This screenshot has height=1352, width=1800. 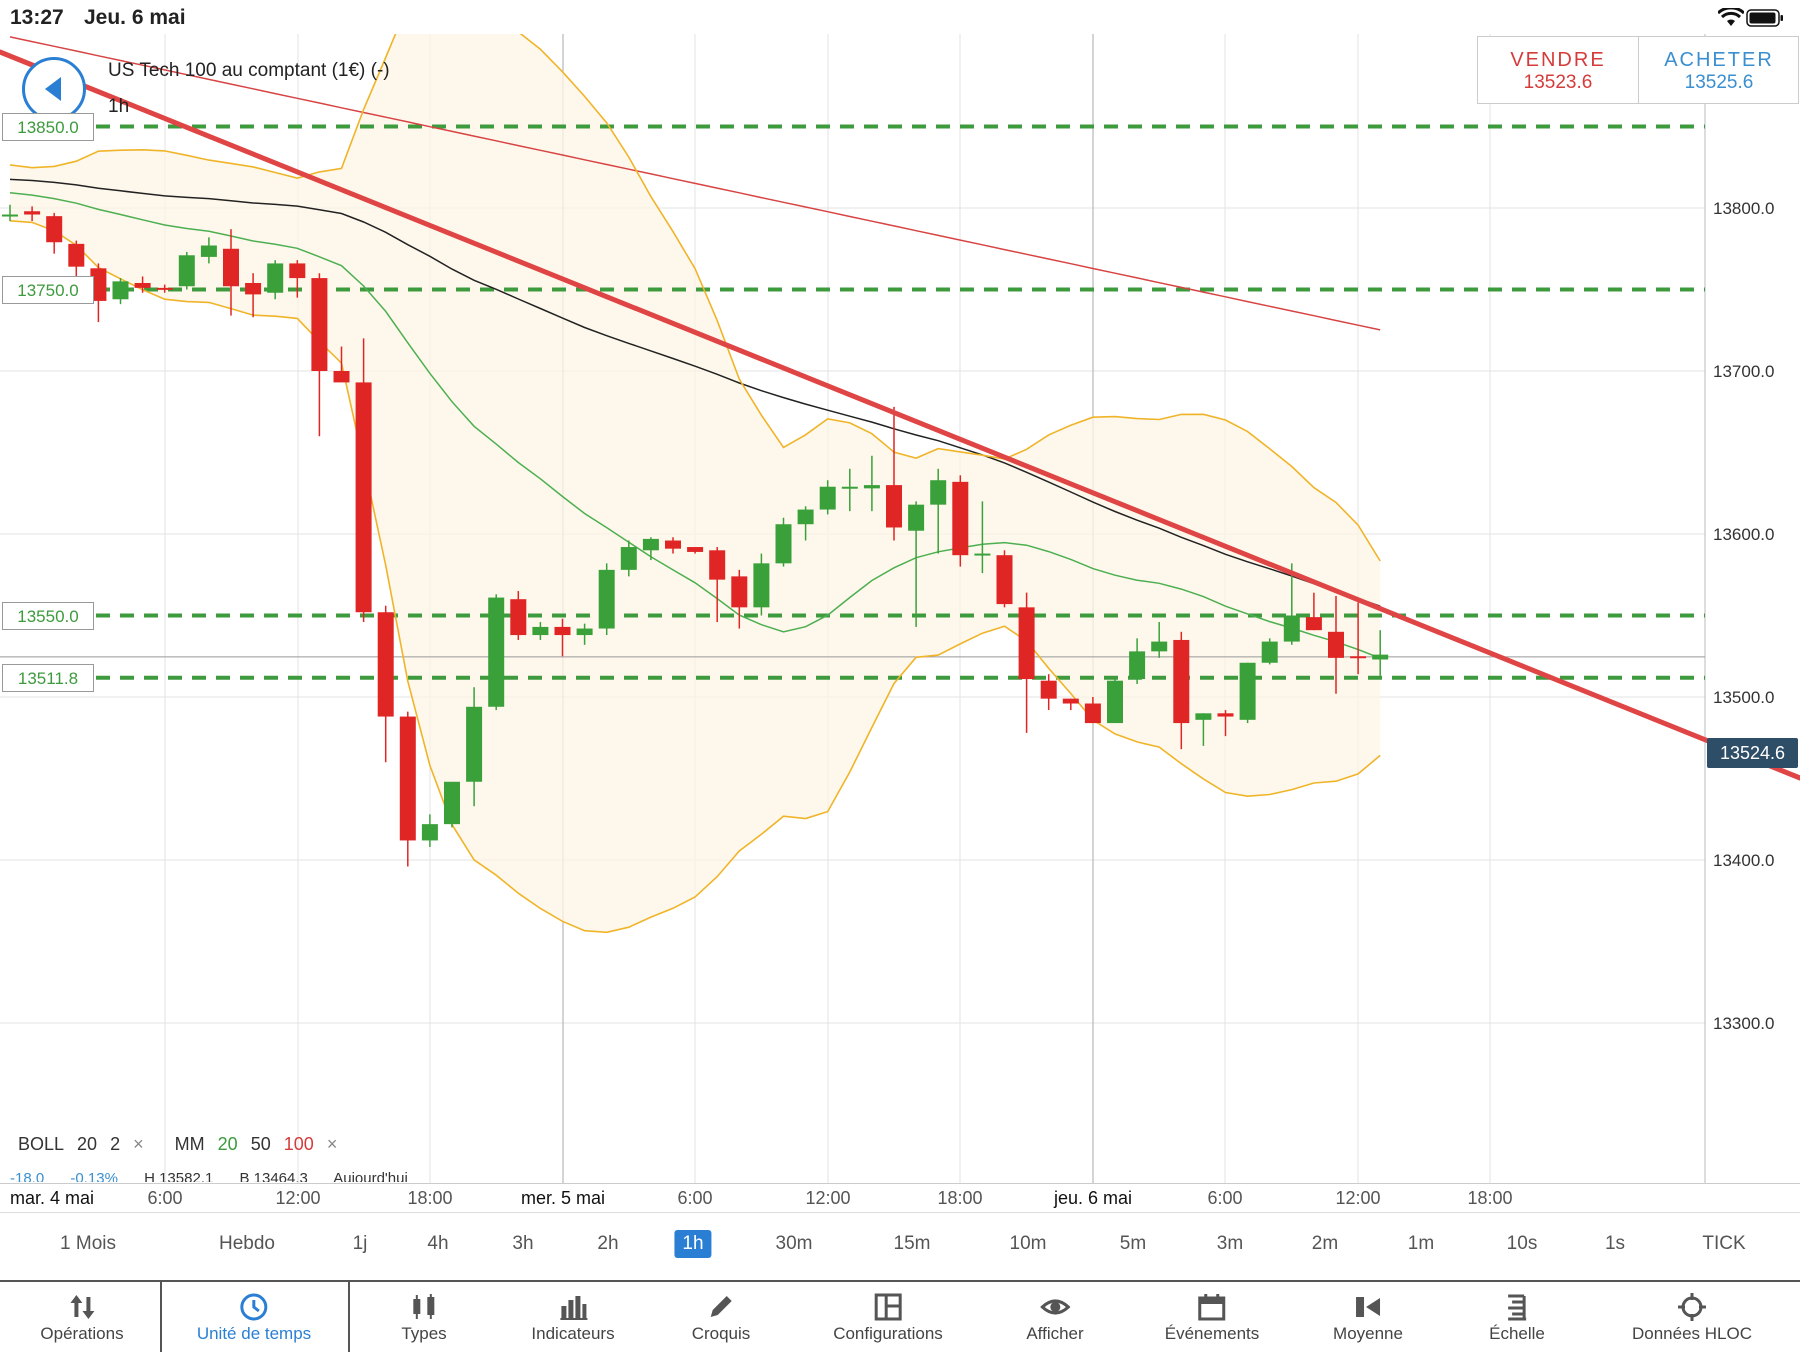 I want to click on timeframe-tick: TICK, so click(x=1724, y=1243).